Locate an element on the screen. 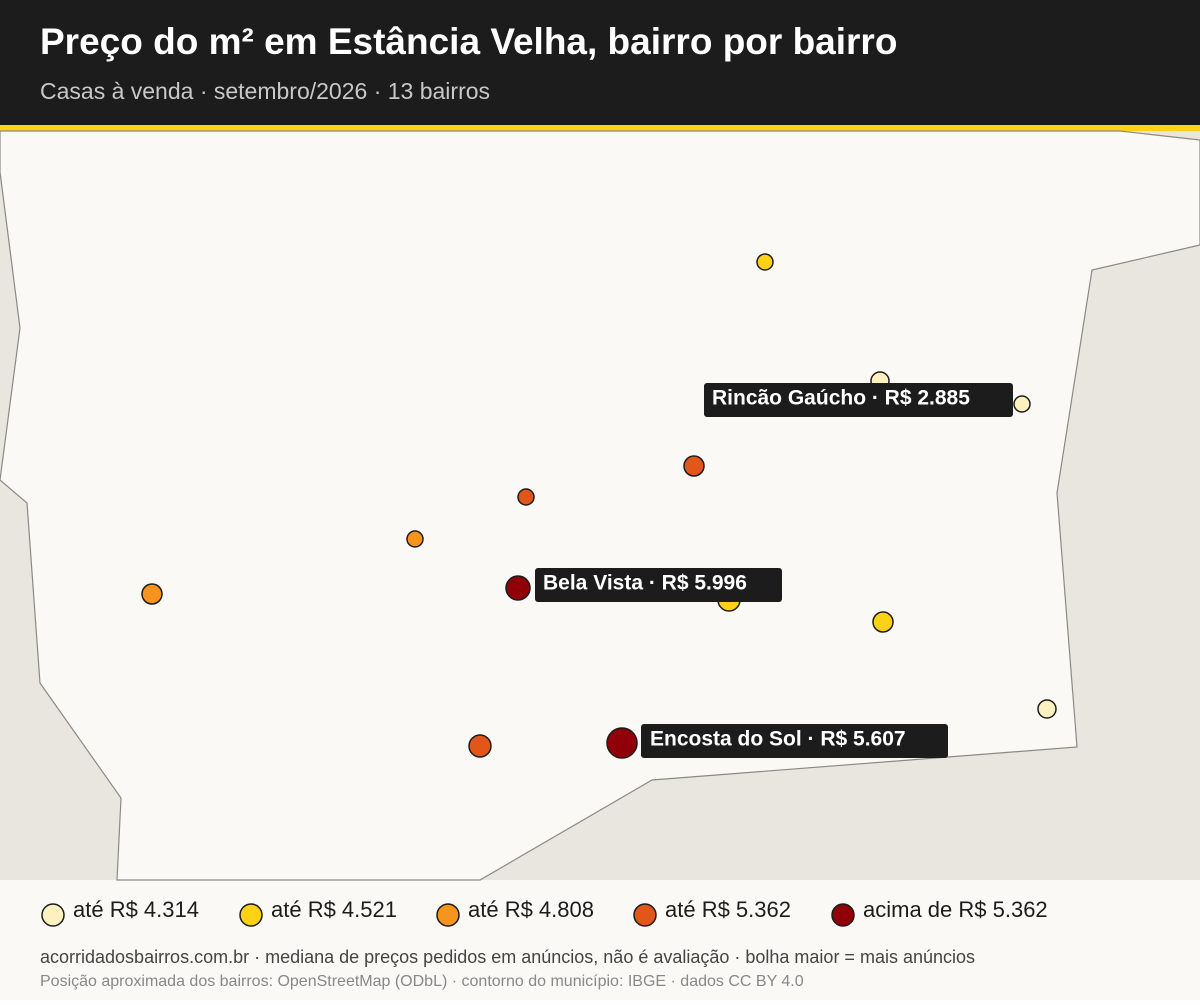 This screenshot has width=1200, height=1005. legend-label: até R$ 4.314 is located at coordinates (136, 909).